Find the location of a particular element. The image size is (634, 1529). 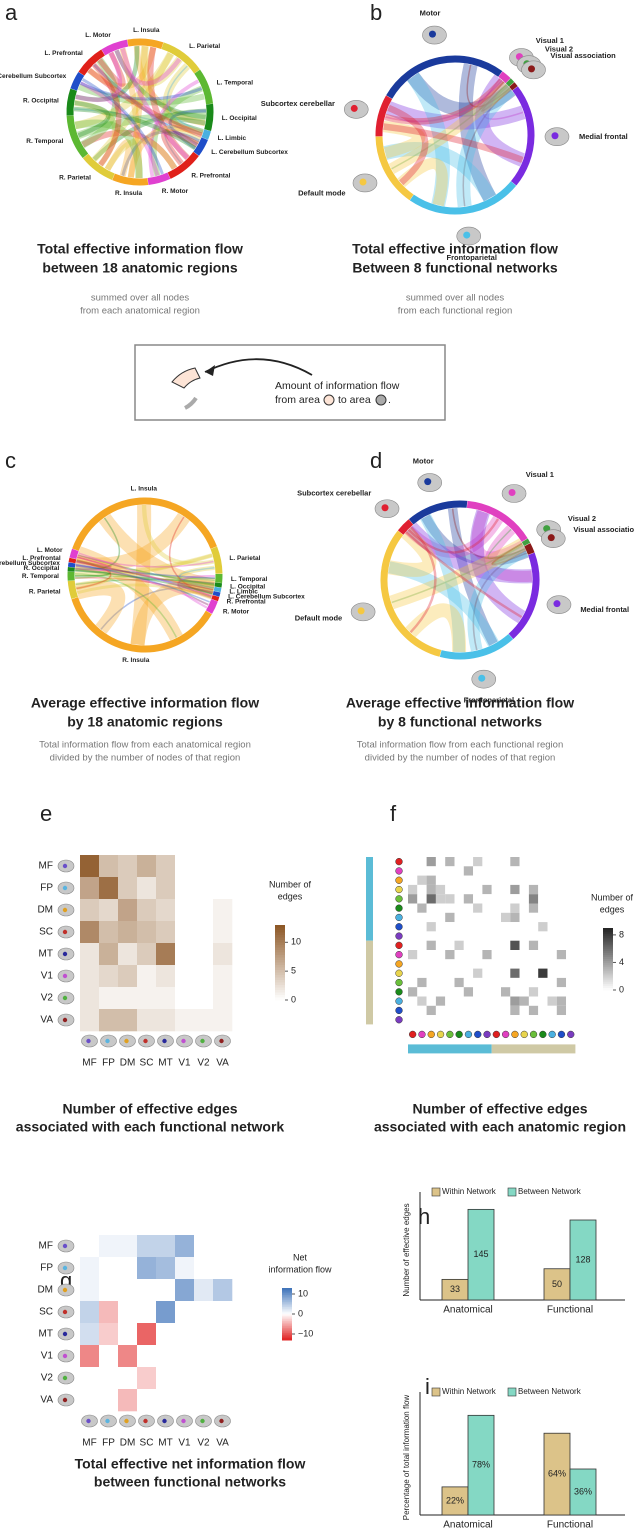

region-label: L. Prefrontal is located at coordinates (64, 53).